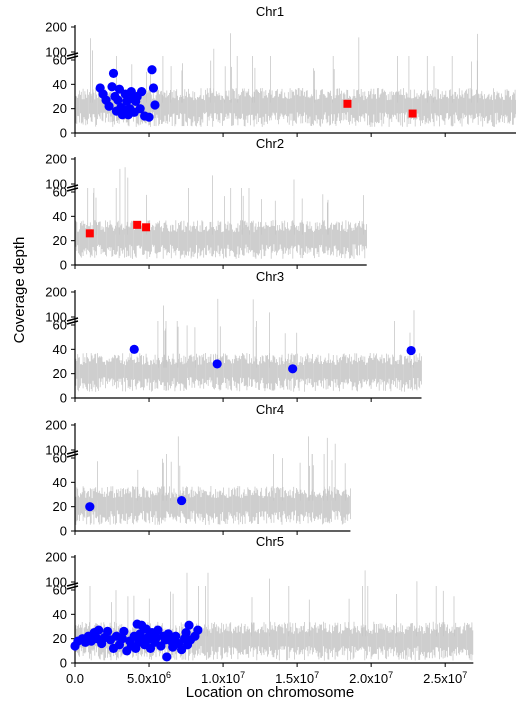 The image size is (516, 704). Describe the element at coordinates (445, 678) in the screenshot. I see `x-tick-label: 2.5x107` at that location.